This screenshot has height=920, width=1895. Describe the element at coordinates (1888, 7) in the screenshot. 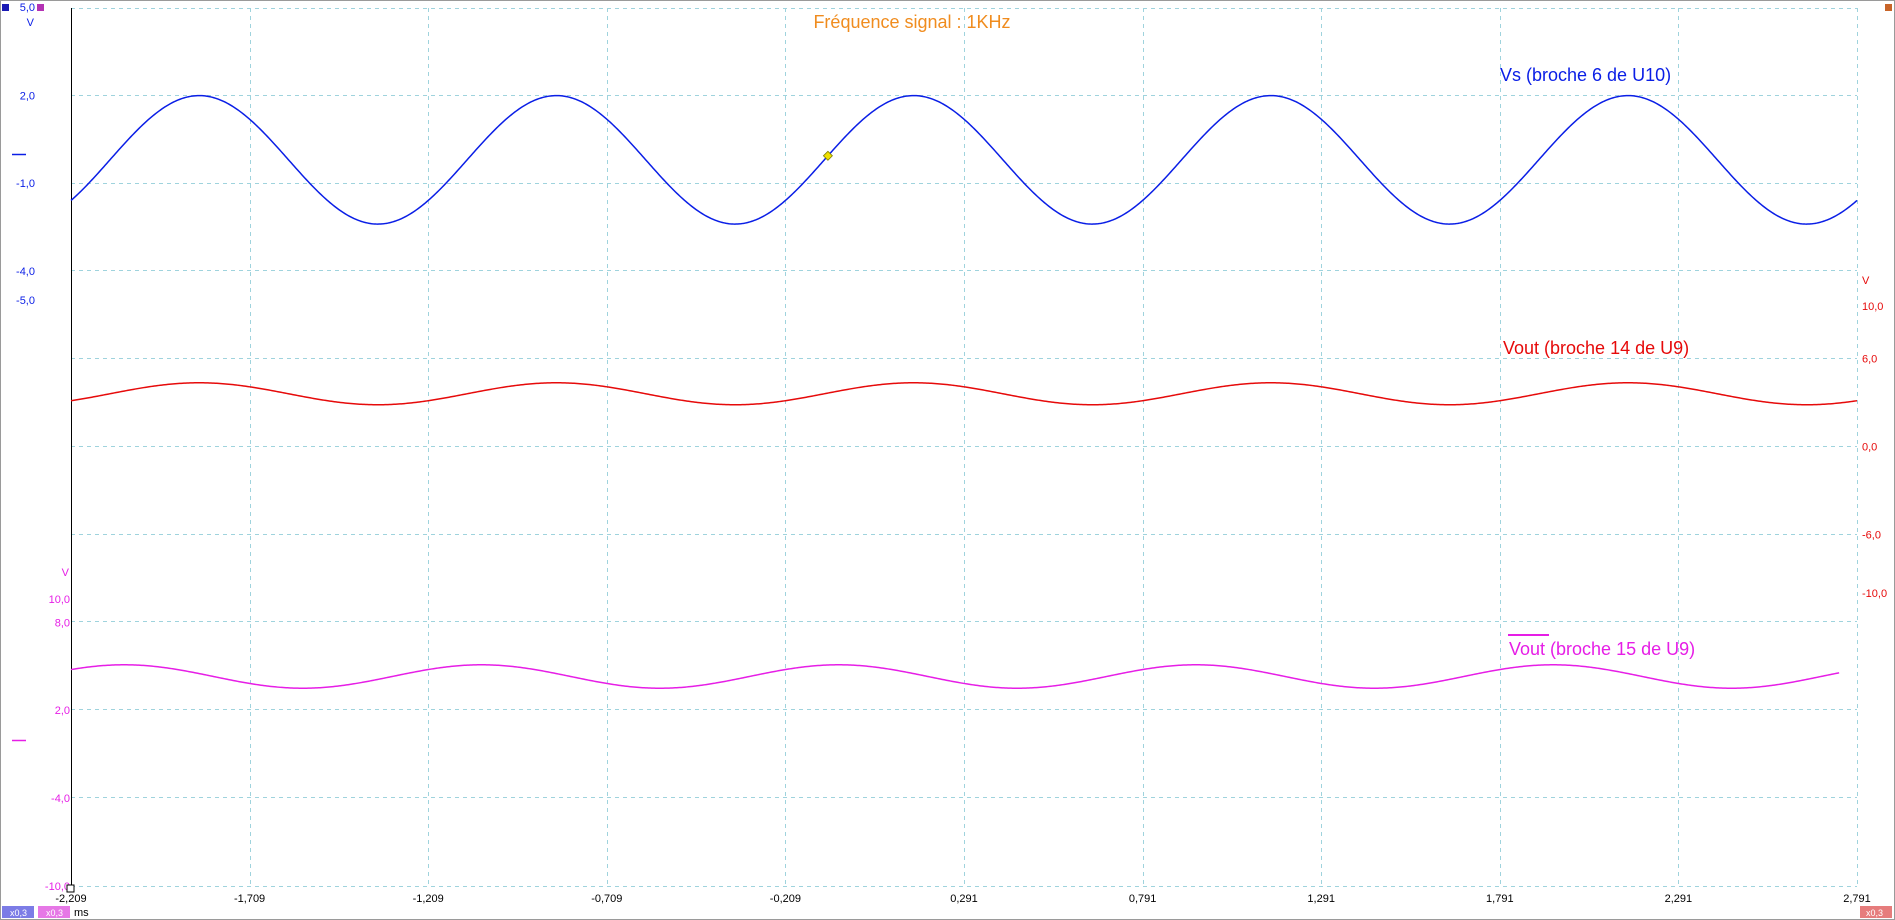

I see `top-right-handle-icon` at that location.